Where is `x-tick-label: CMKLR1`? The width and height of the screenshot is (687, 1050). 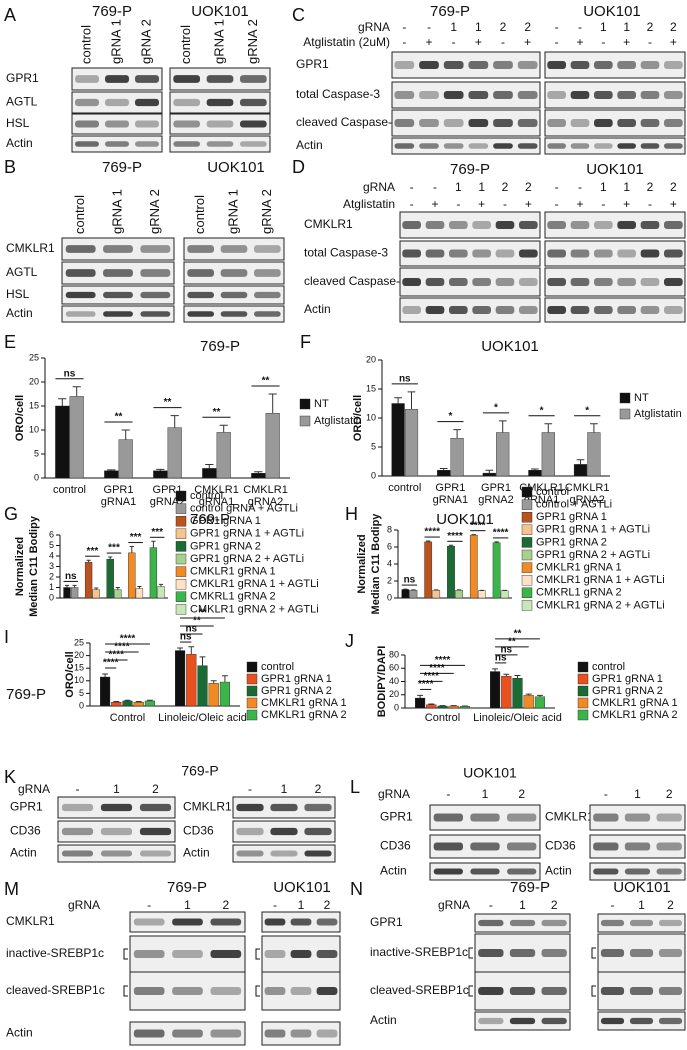
x-tick-label: CMKLR1 is located at coordinates (587, 488).